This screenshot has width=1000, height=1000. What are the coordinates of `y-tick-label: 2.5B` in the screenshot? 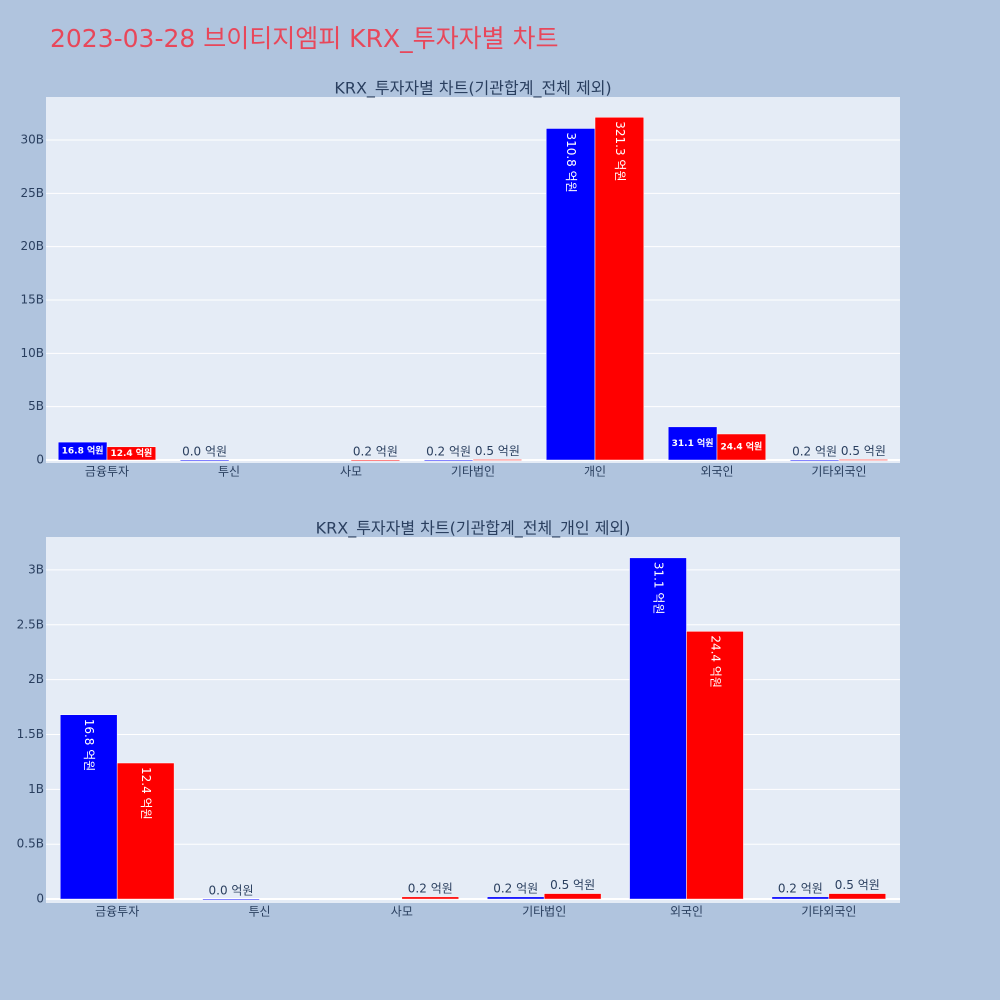 It's located at (30, 624).